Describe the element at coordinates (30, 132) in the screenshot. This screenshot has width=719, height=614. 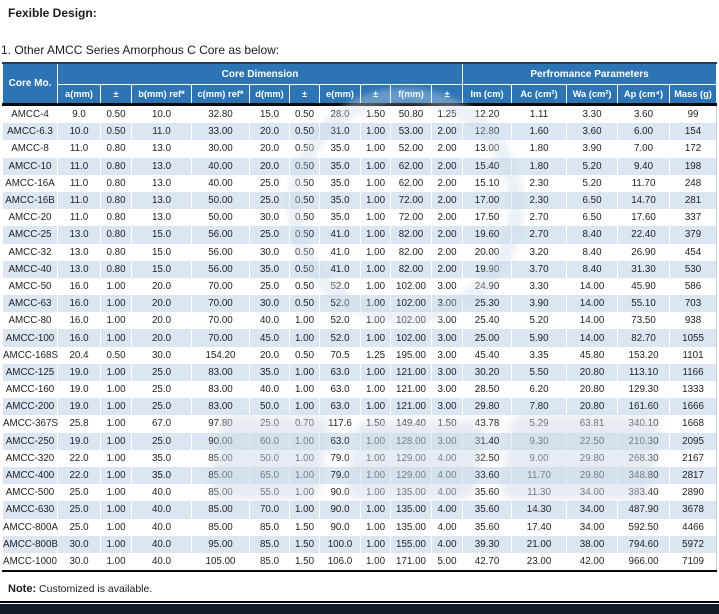
I see `core-model-cell: AMCC-6.3` at that location.